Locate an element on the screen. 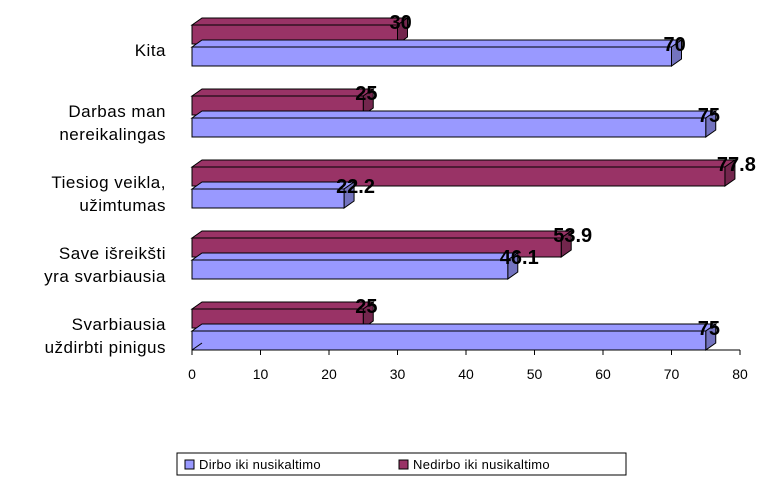 The width and height of the screenshot is (781, 477). category-label: uždirbti pinigus is located at coordinates (105, 347).